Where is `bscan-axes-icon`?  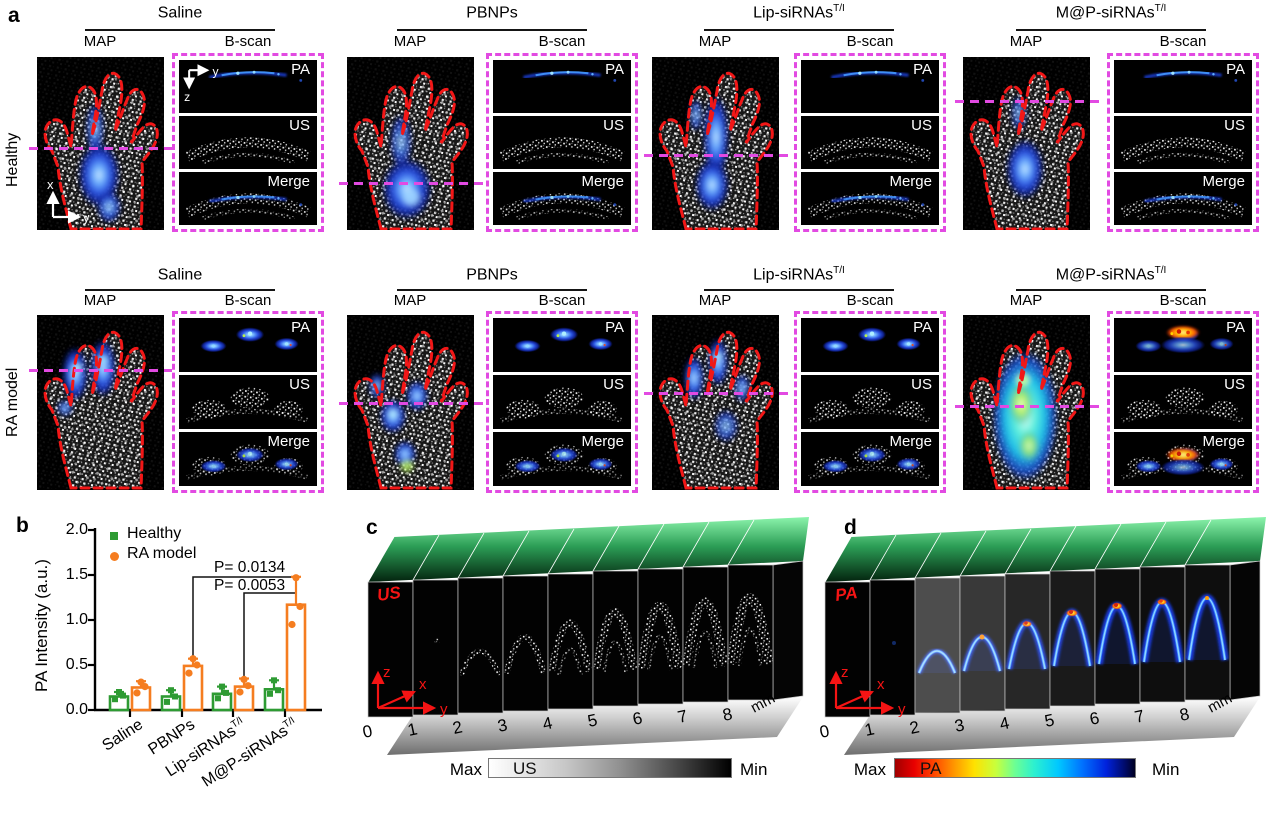 bscan-axes-icon is located at coordinates (196, 77).